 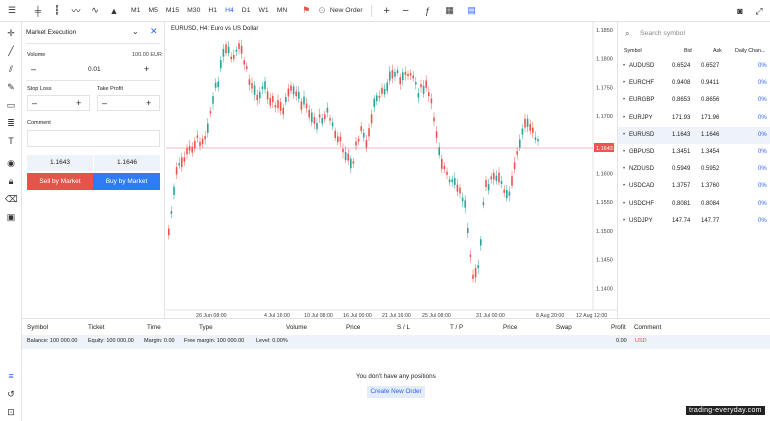 What do you see at coordinates (35, 103) in the screenshot?
I see `stop-loss-minus-button: –` at bounding box center [35, 103].